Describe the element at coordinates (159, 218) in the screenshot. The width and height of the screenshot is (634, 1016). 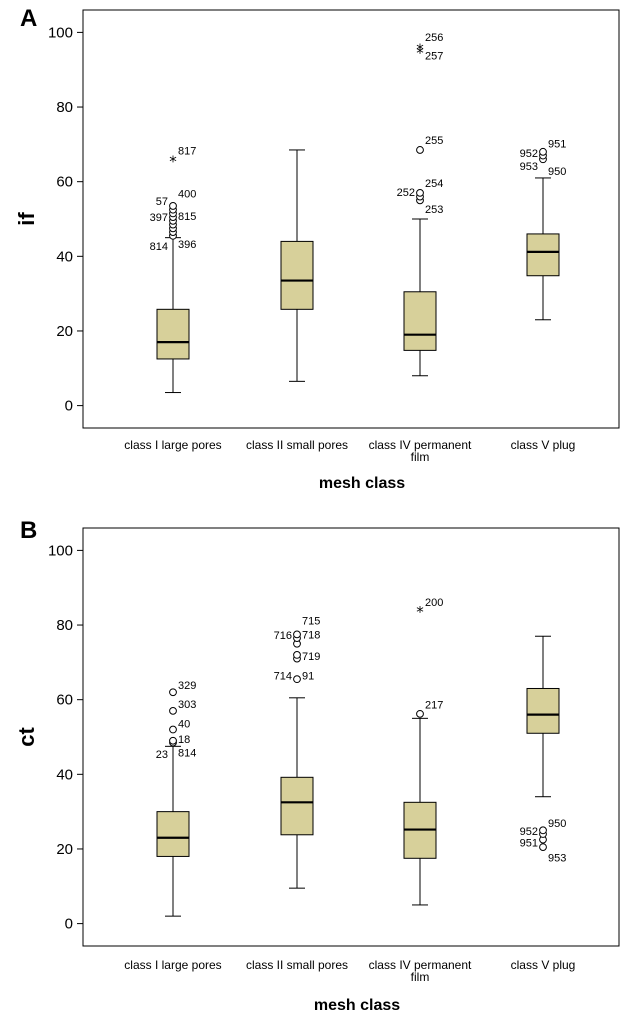
I see `outlier-case-label: 397` at that location.